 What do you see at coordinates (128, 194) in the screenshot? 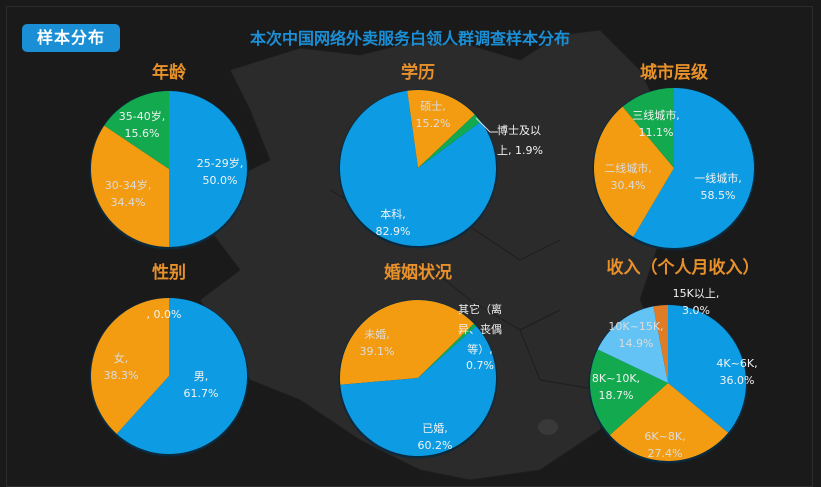
I see `pie-label-age-30-34: 30-34岁, 34.4%` at bounding box center [128, 194].